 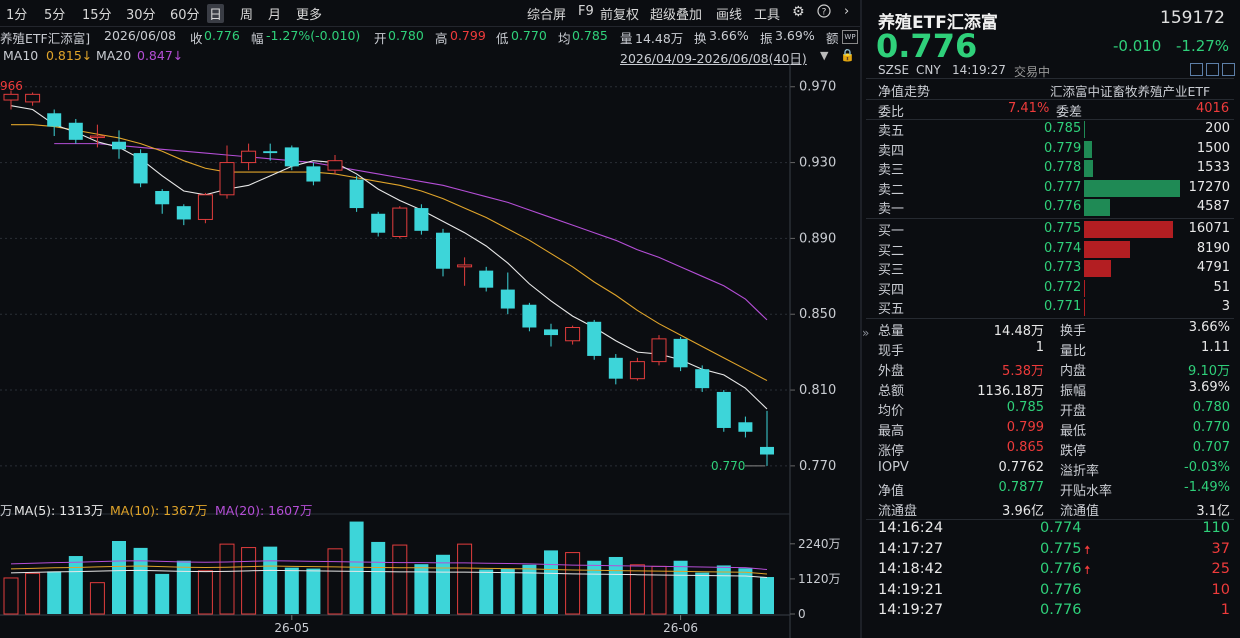 I want to click on tick-volume: 25, so click(x=1220, y=569).